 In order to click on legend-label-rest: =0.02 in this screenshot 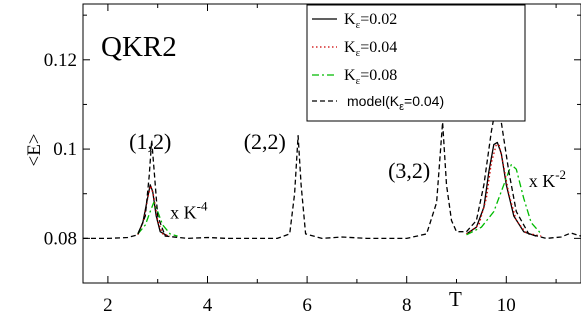, I will do `click(378, 19)`.